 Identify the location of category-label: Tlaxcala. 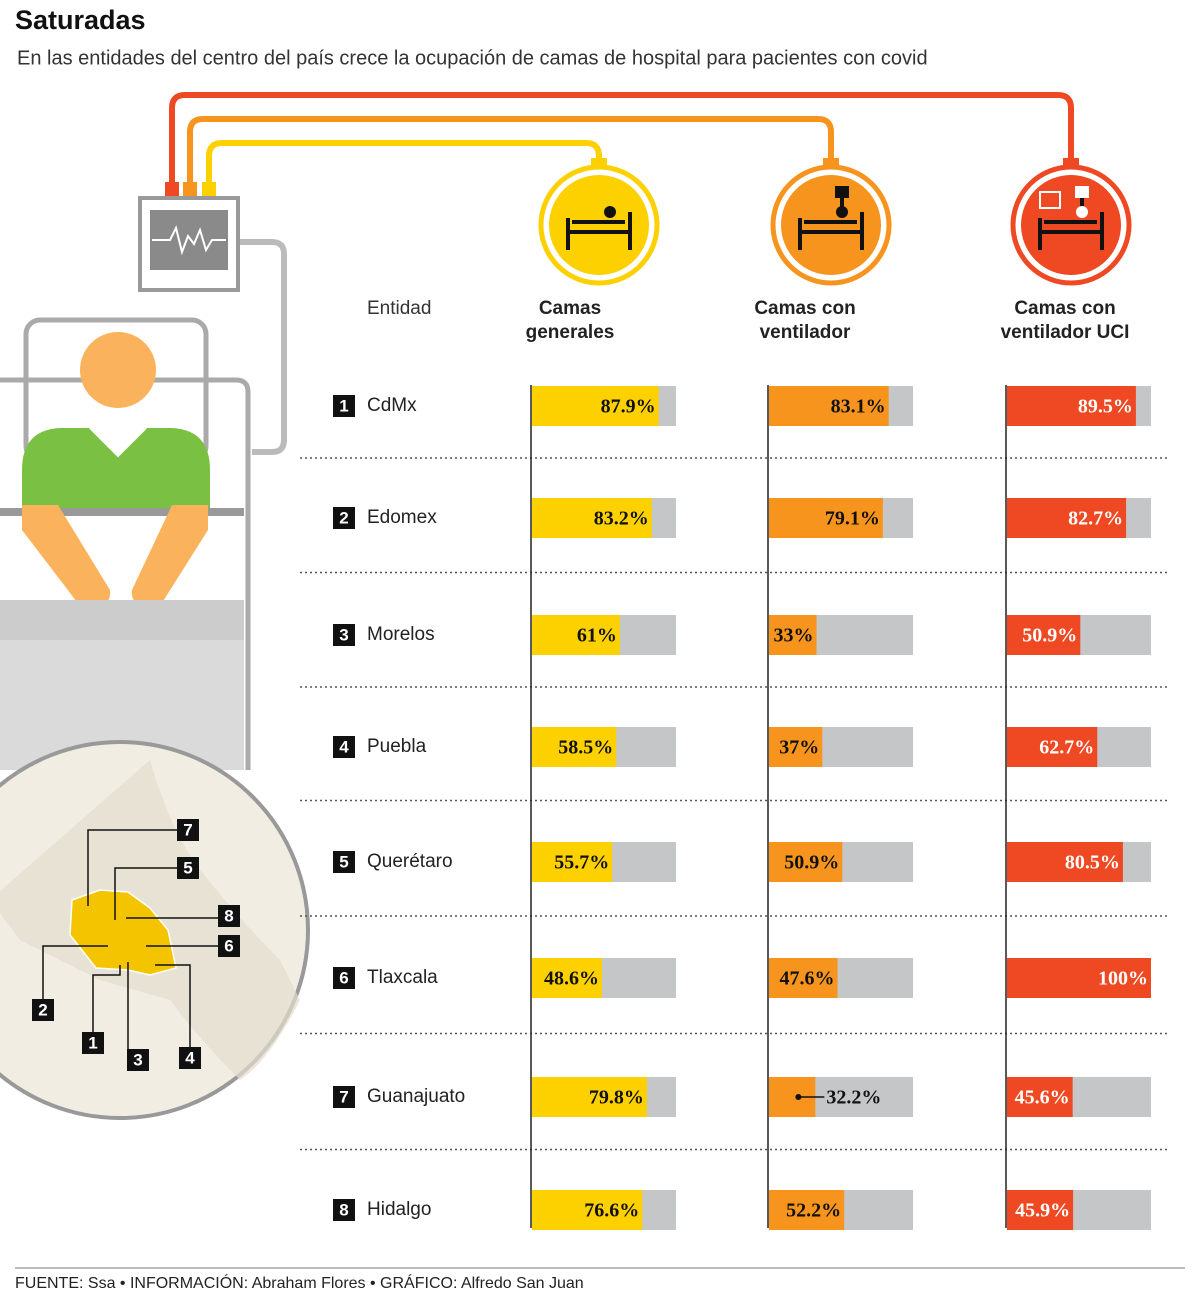
(402, 977).